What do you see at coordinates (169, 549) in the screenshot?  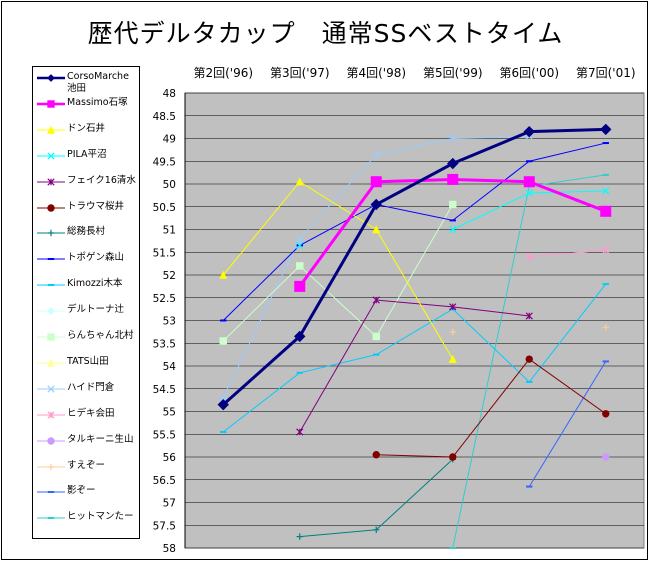 I see `y-tick-label: 58` at bounding box center [169, 549].